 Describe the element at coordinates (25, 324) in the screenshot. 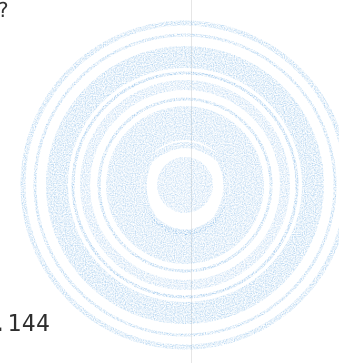

I see `page-number: .144` at that location.